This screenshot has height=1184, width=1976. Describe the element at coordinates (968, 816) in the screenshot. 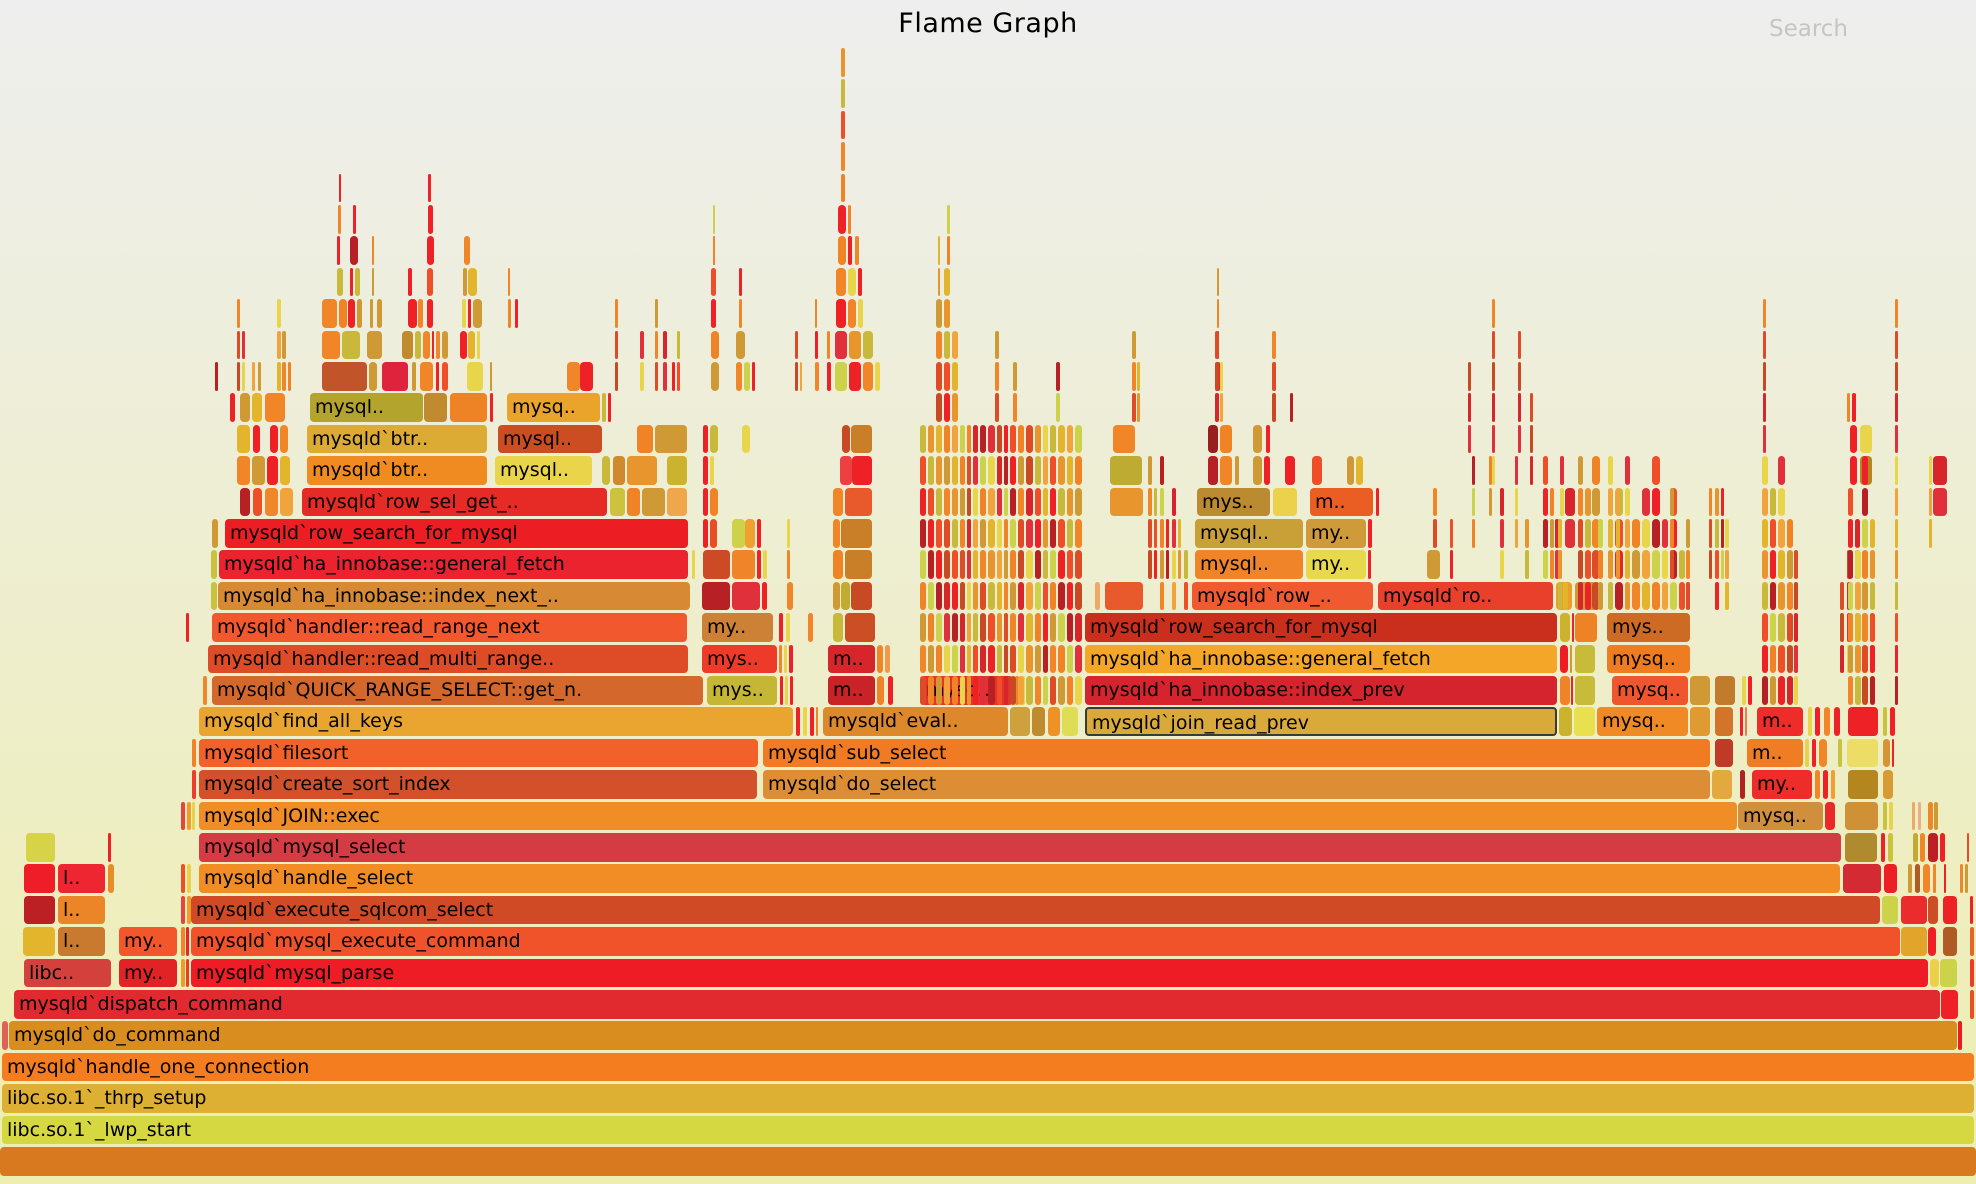

I see `flame-frame: mysqld`JOIN::exec` at that location.